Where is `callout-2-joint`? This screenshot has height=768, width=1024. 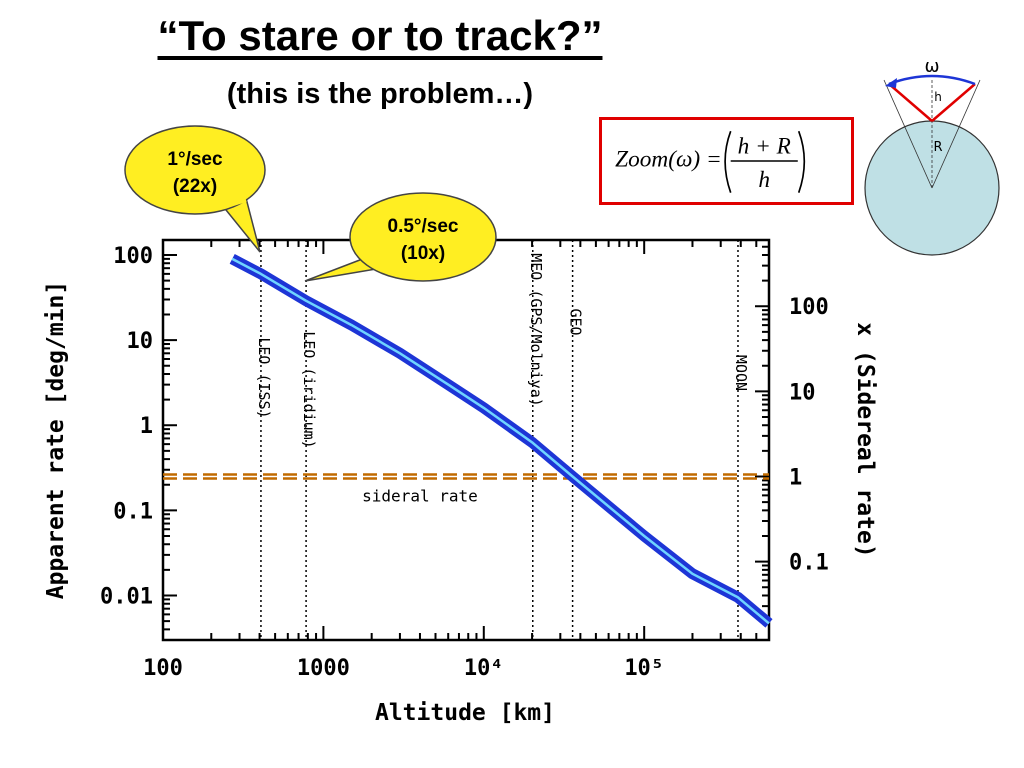
callout-2-joint is located at coordinates (374, 262).